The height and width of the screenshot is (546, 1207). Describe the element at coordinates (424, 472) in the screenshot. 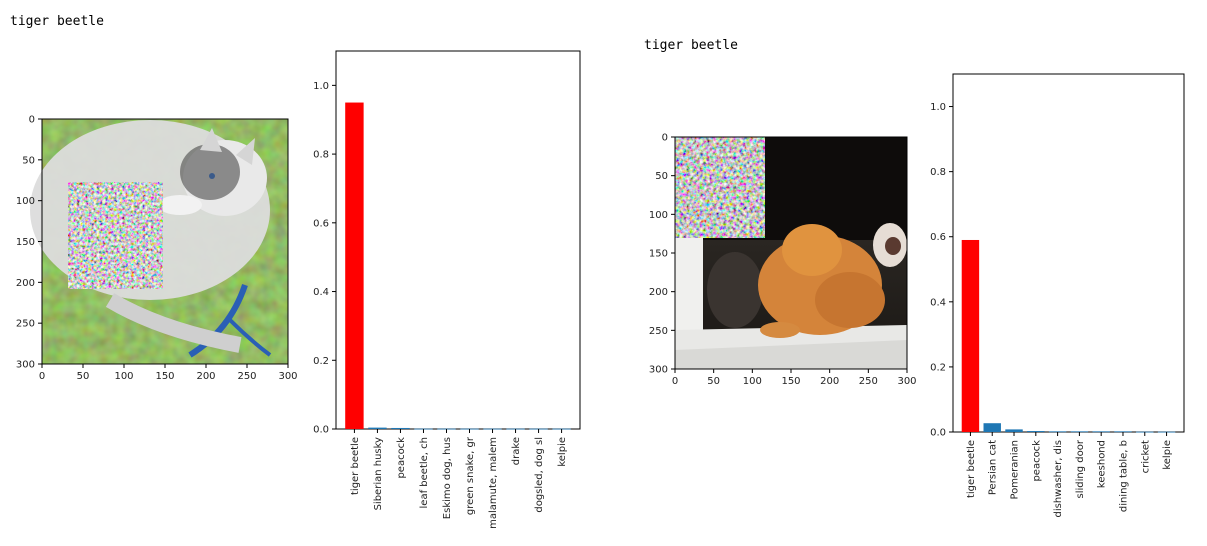

I see `x-tick-label: leaf beetle, ch` at that location.